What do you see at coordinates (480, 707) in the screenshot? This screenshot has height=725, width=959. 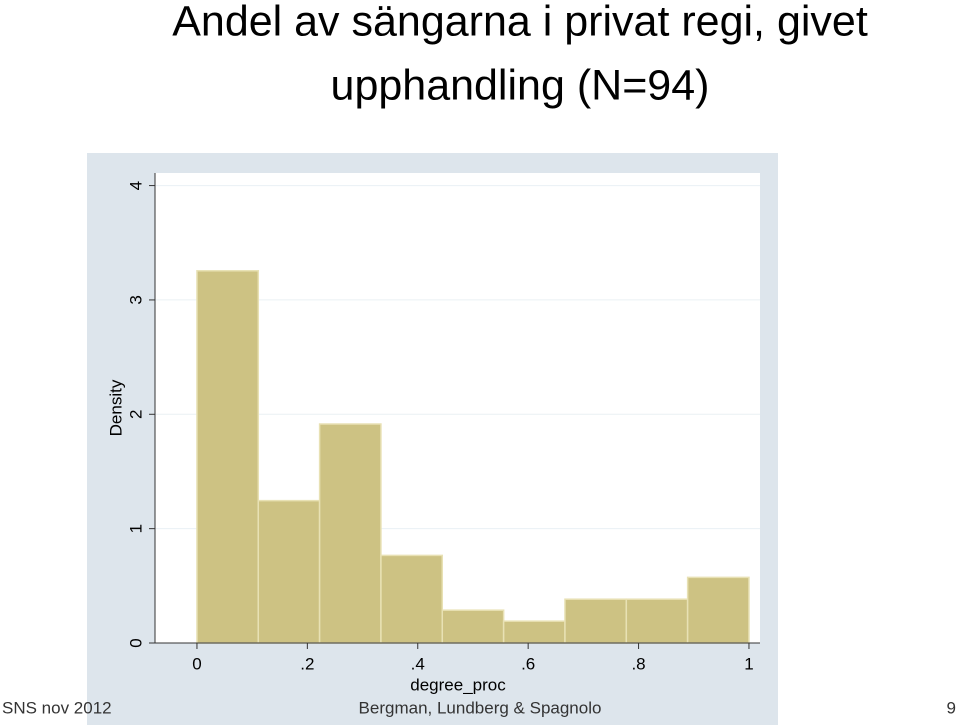 I see `footer-center: Bergman, Lundberg & Spagnolo` at bounding box center [480, 707].